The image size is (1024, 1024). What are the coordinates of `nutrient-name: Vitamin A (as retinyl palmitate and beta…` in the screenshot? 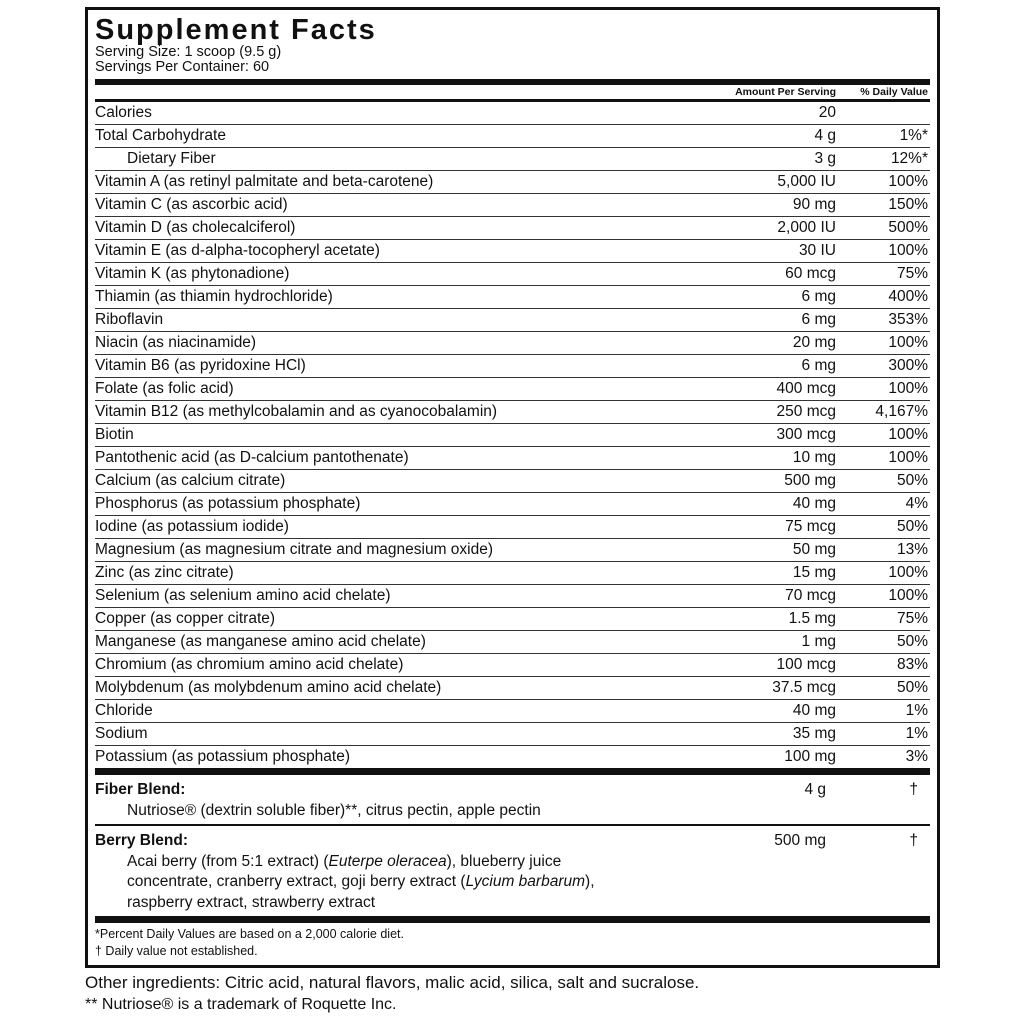 It's located at (264, 181).